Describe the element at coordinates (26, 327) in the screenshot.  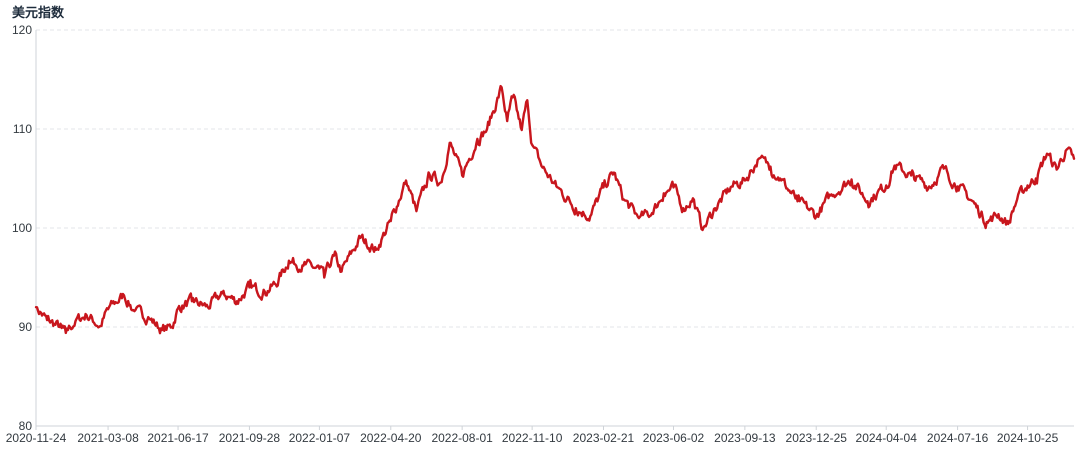
I see `y-tick-label: 90` at that location.